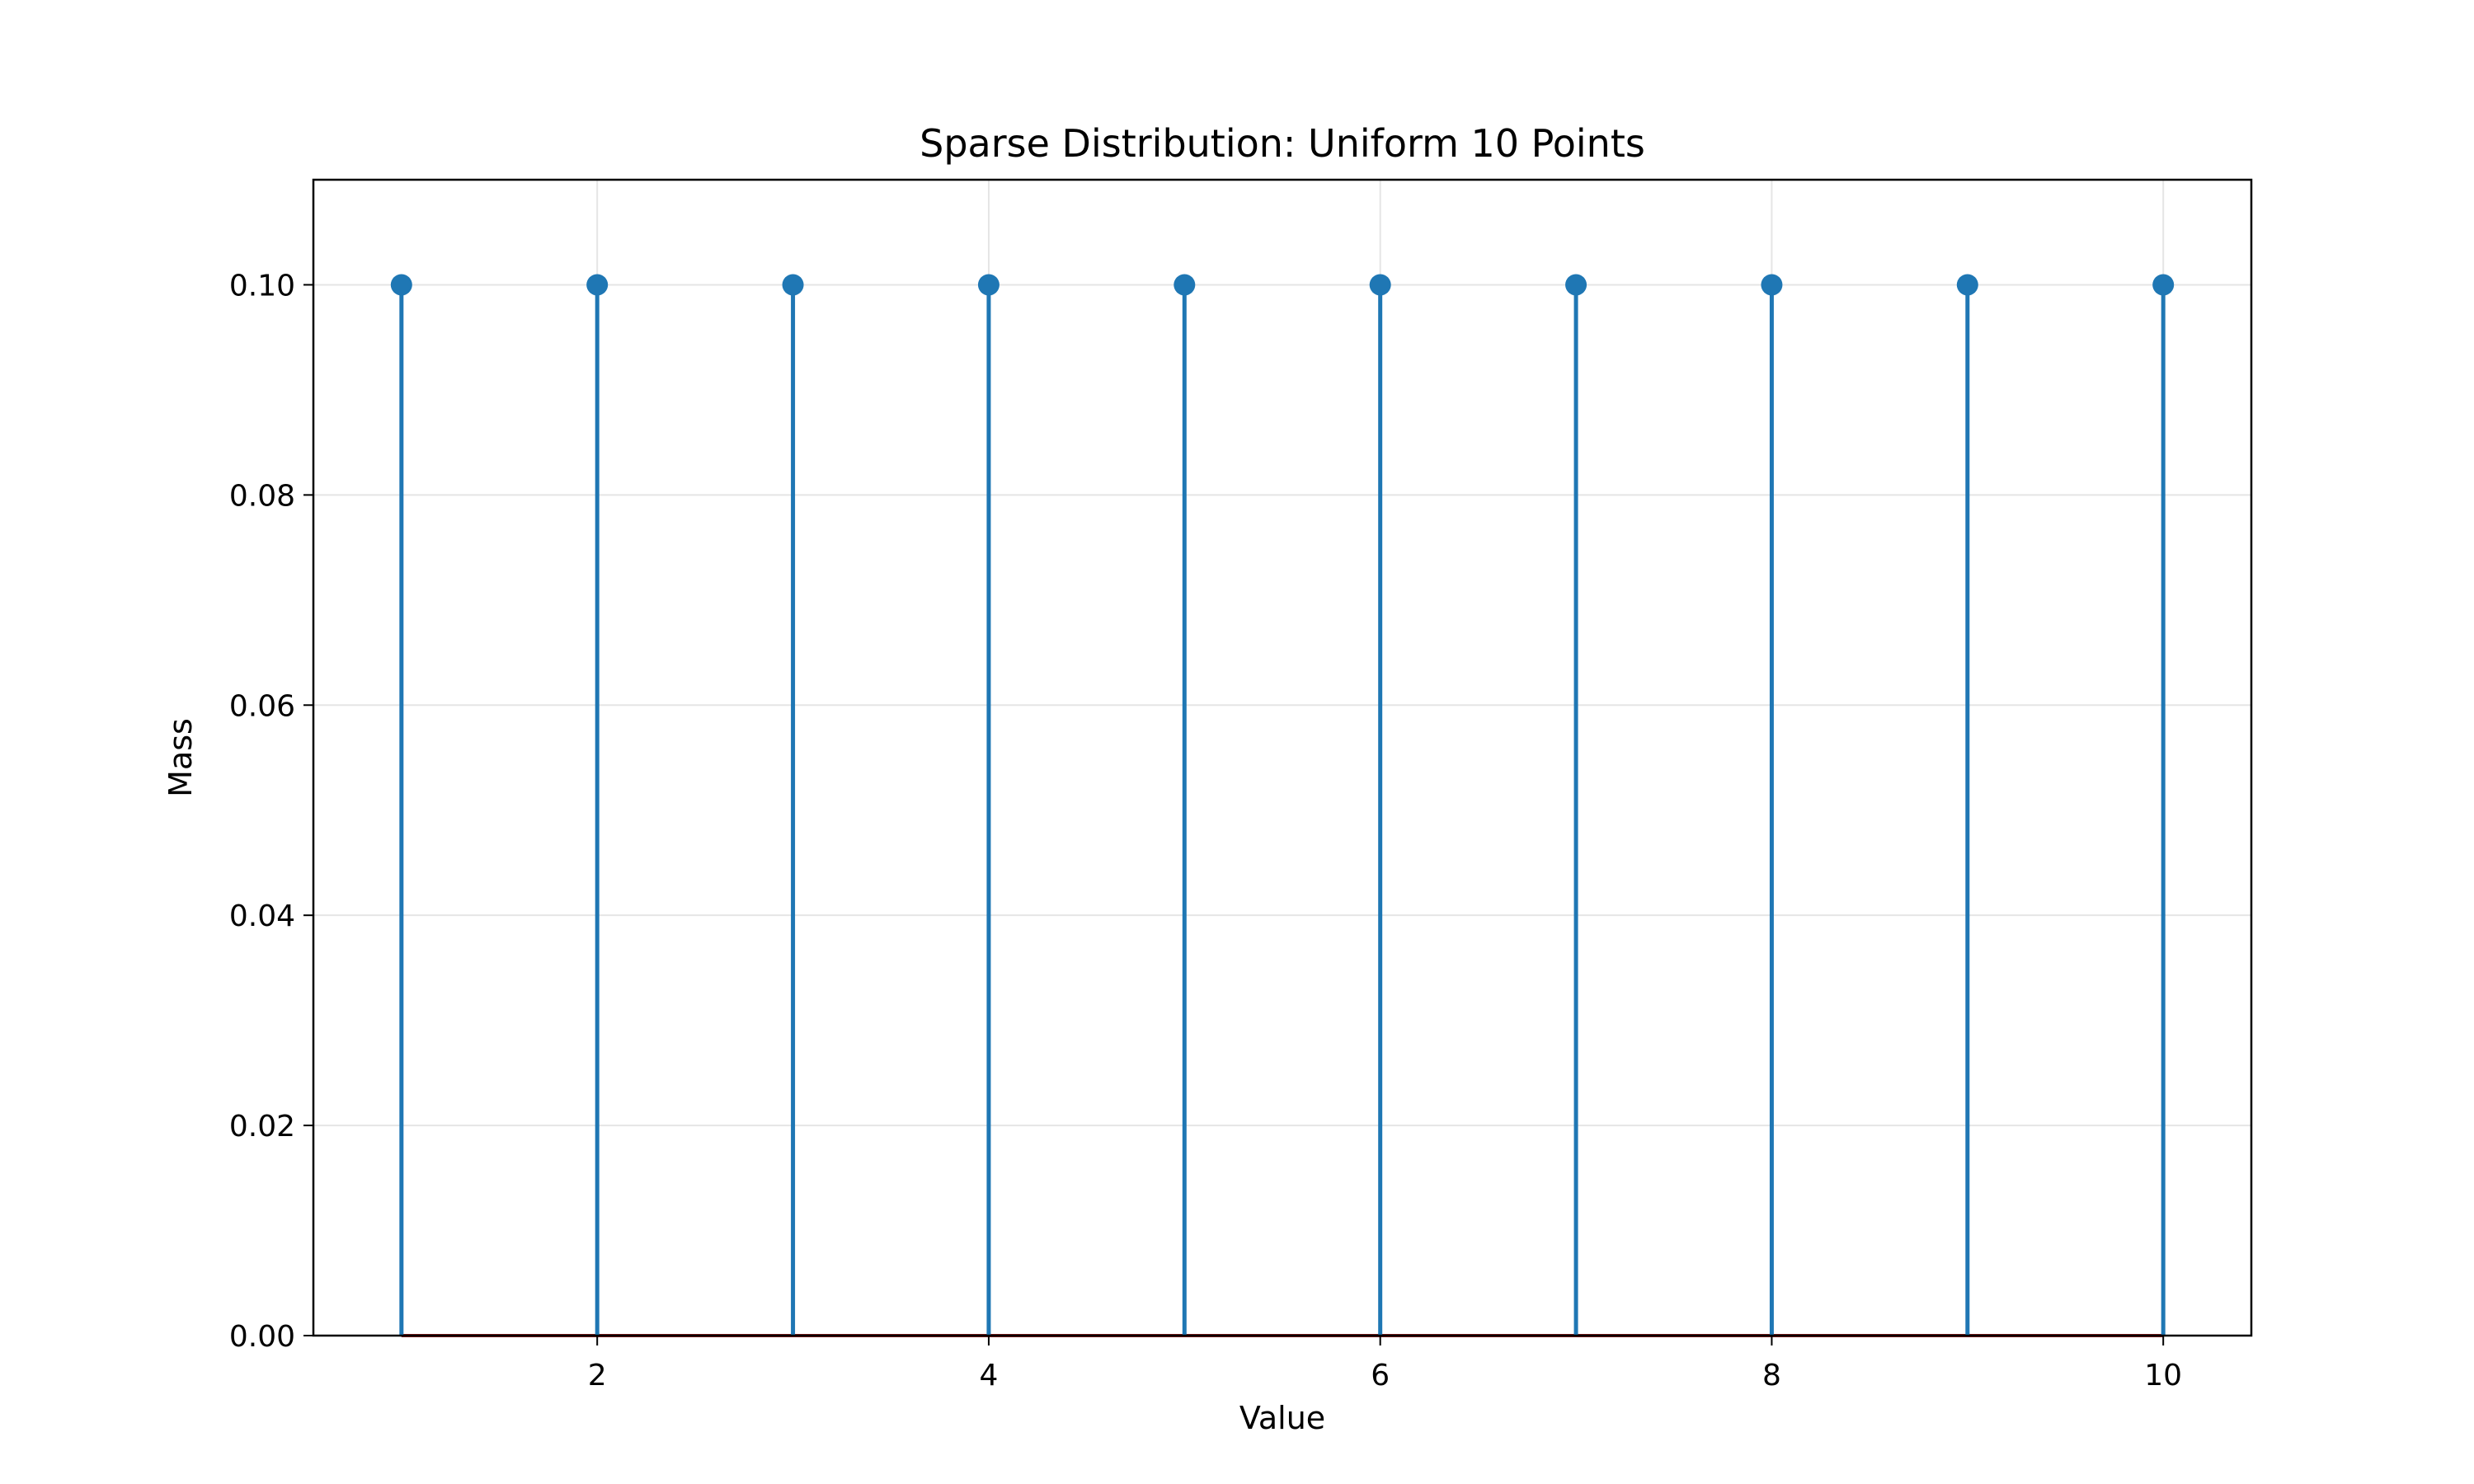  I want to click on y-tick-label: 0.08, so click(262, 496).